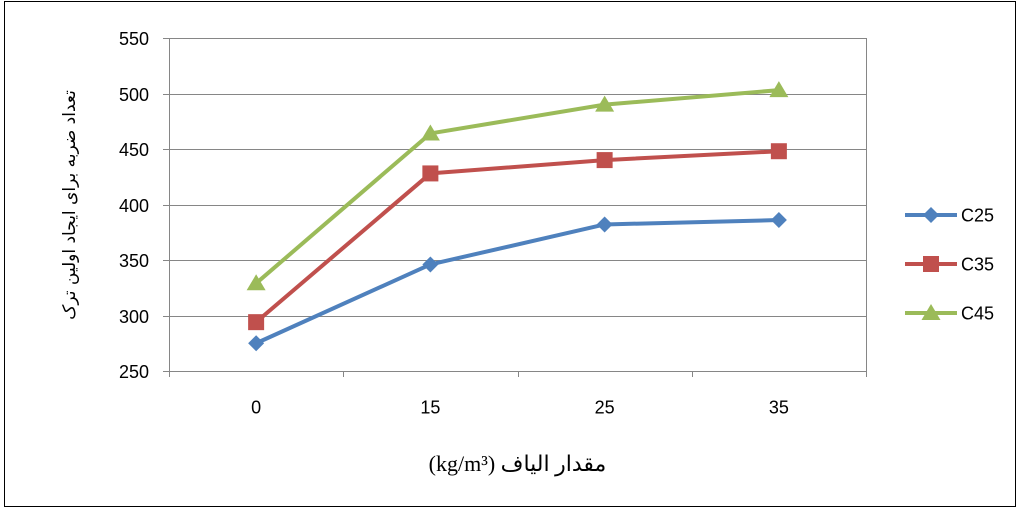 This screenshot has height=508, width=1019. What do you see at coordinates (605, 407) in the screenshot?
I see `x-tick-label: 25` at bounding box center [605, 407].